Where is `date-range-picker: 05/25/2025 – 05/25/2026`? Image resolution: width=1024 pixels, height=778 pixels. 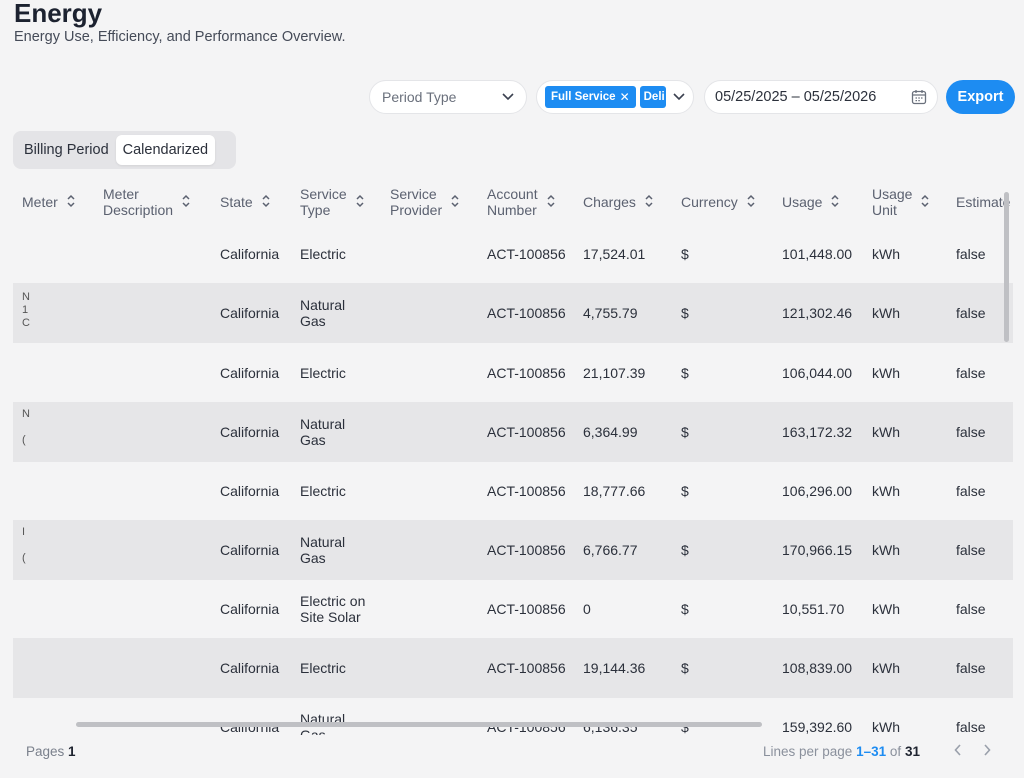 date-range-picker: 05/25/2025 – 05/25/2026 is located at coordinates (821, 97).